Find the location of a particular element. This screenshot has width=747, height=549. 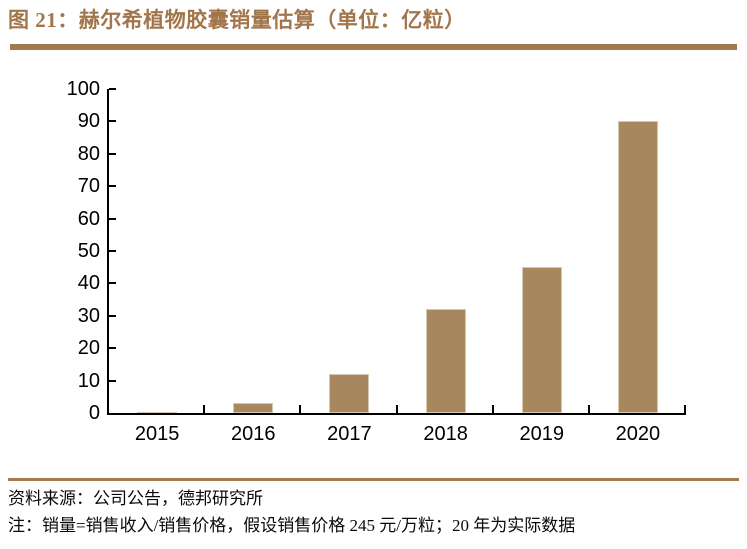

bar-2020 is located at coordinates (637, 267).